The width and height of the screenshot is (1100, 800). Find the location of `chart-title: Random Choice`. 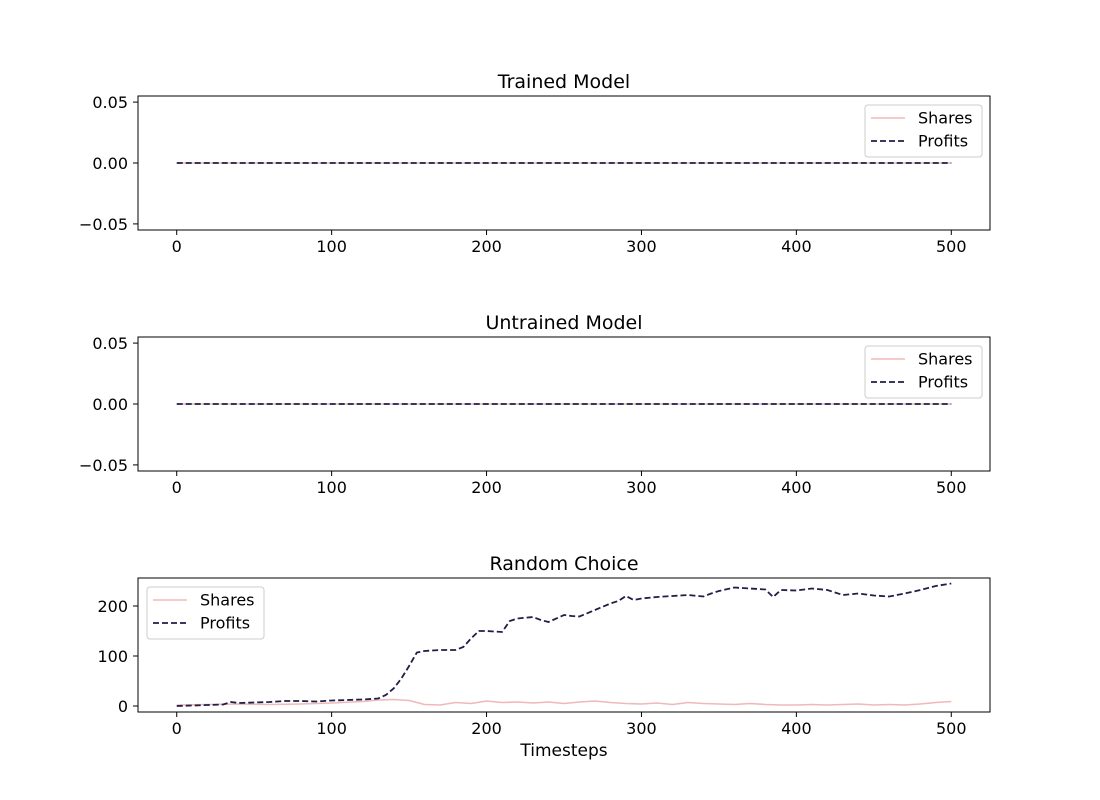

chart-title: Random Choice is located at coordinates (563, 564).